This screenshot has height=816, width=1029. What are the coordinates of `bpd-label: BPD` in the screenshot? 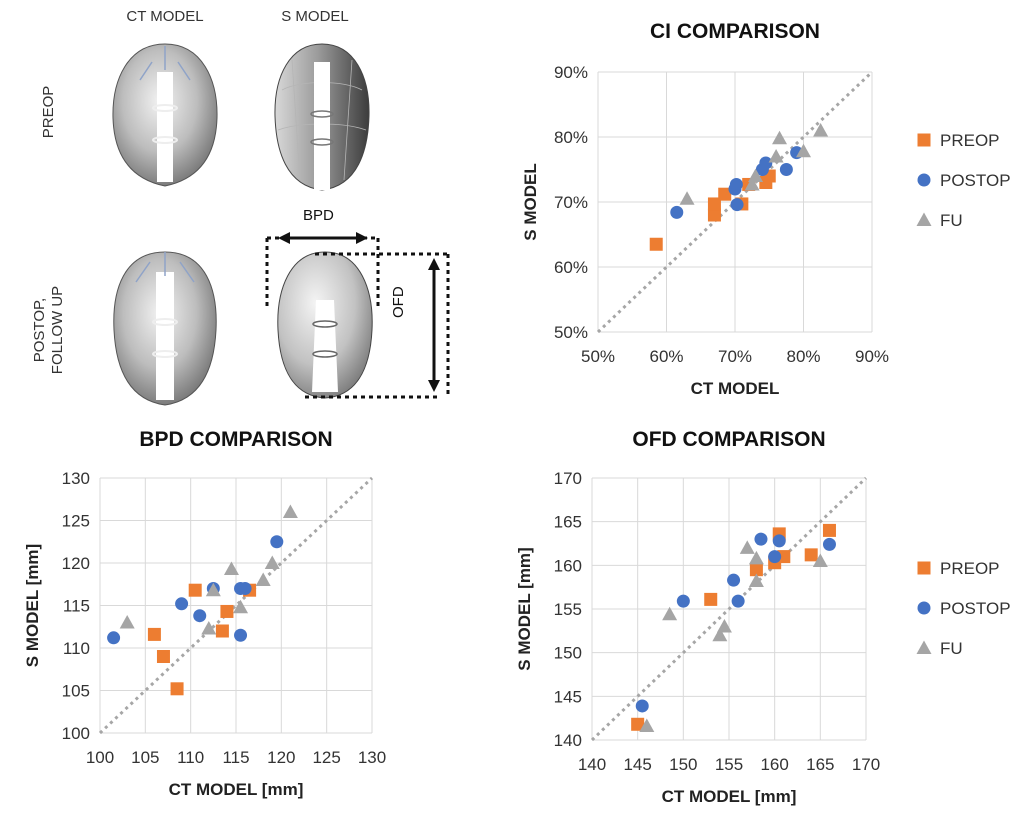 It's located at (318, 215).